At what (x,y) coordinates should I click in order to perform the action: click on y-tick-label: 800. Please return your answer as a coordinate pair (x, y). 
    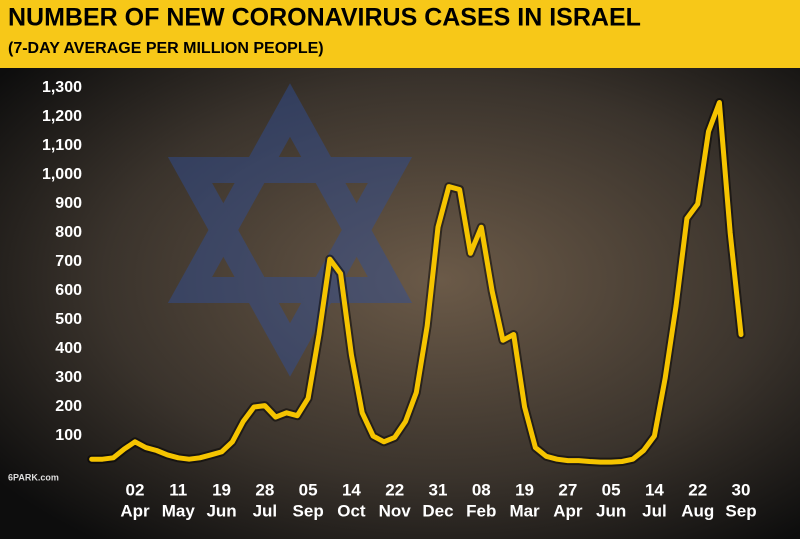
    Looking at the image, I should click on (68, 232).